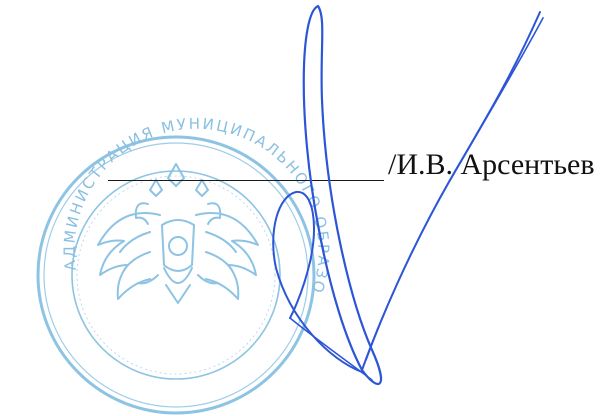 This screenshot has width=610, height=416. What do you see at coordinates (178, 233) in the screenshot?
I see `double-headed-eagle-emblem` at bounding box center [178, 233].